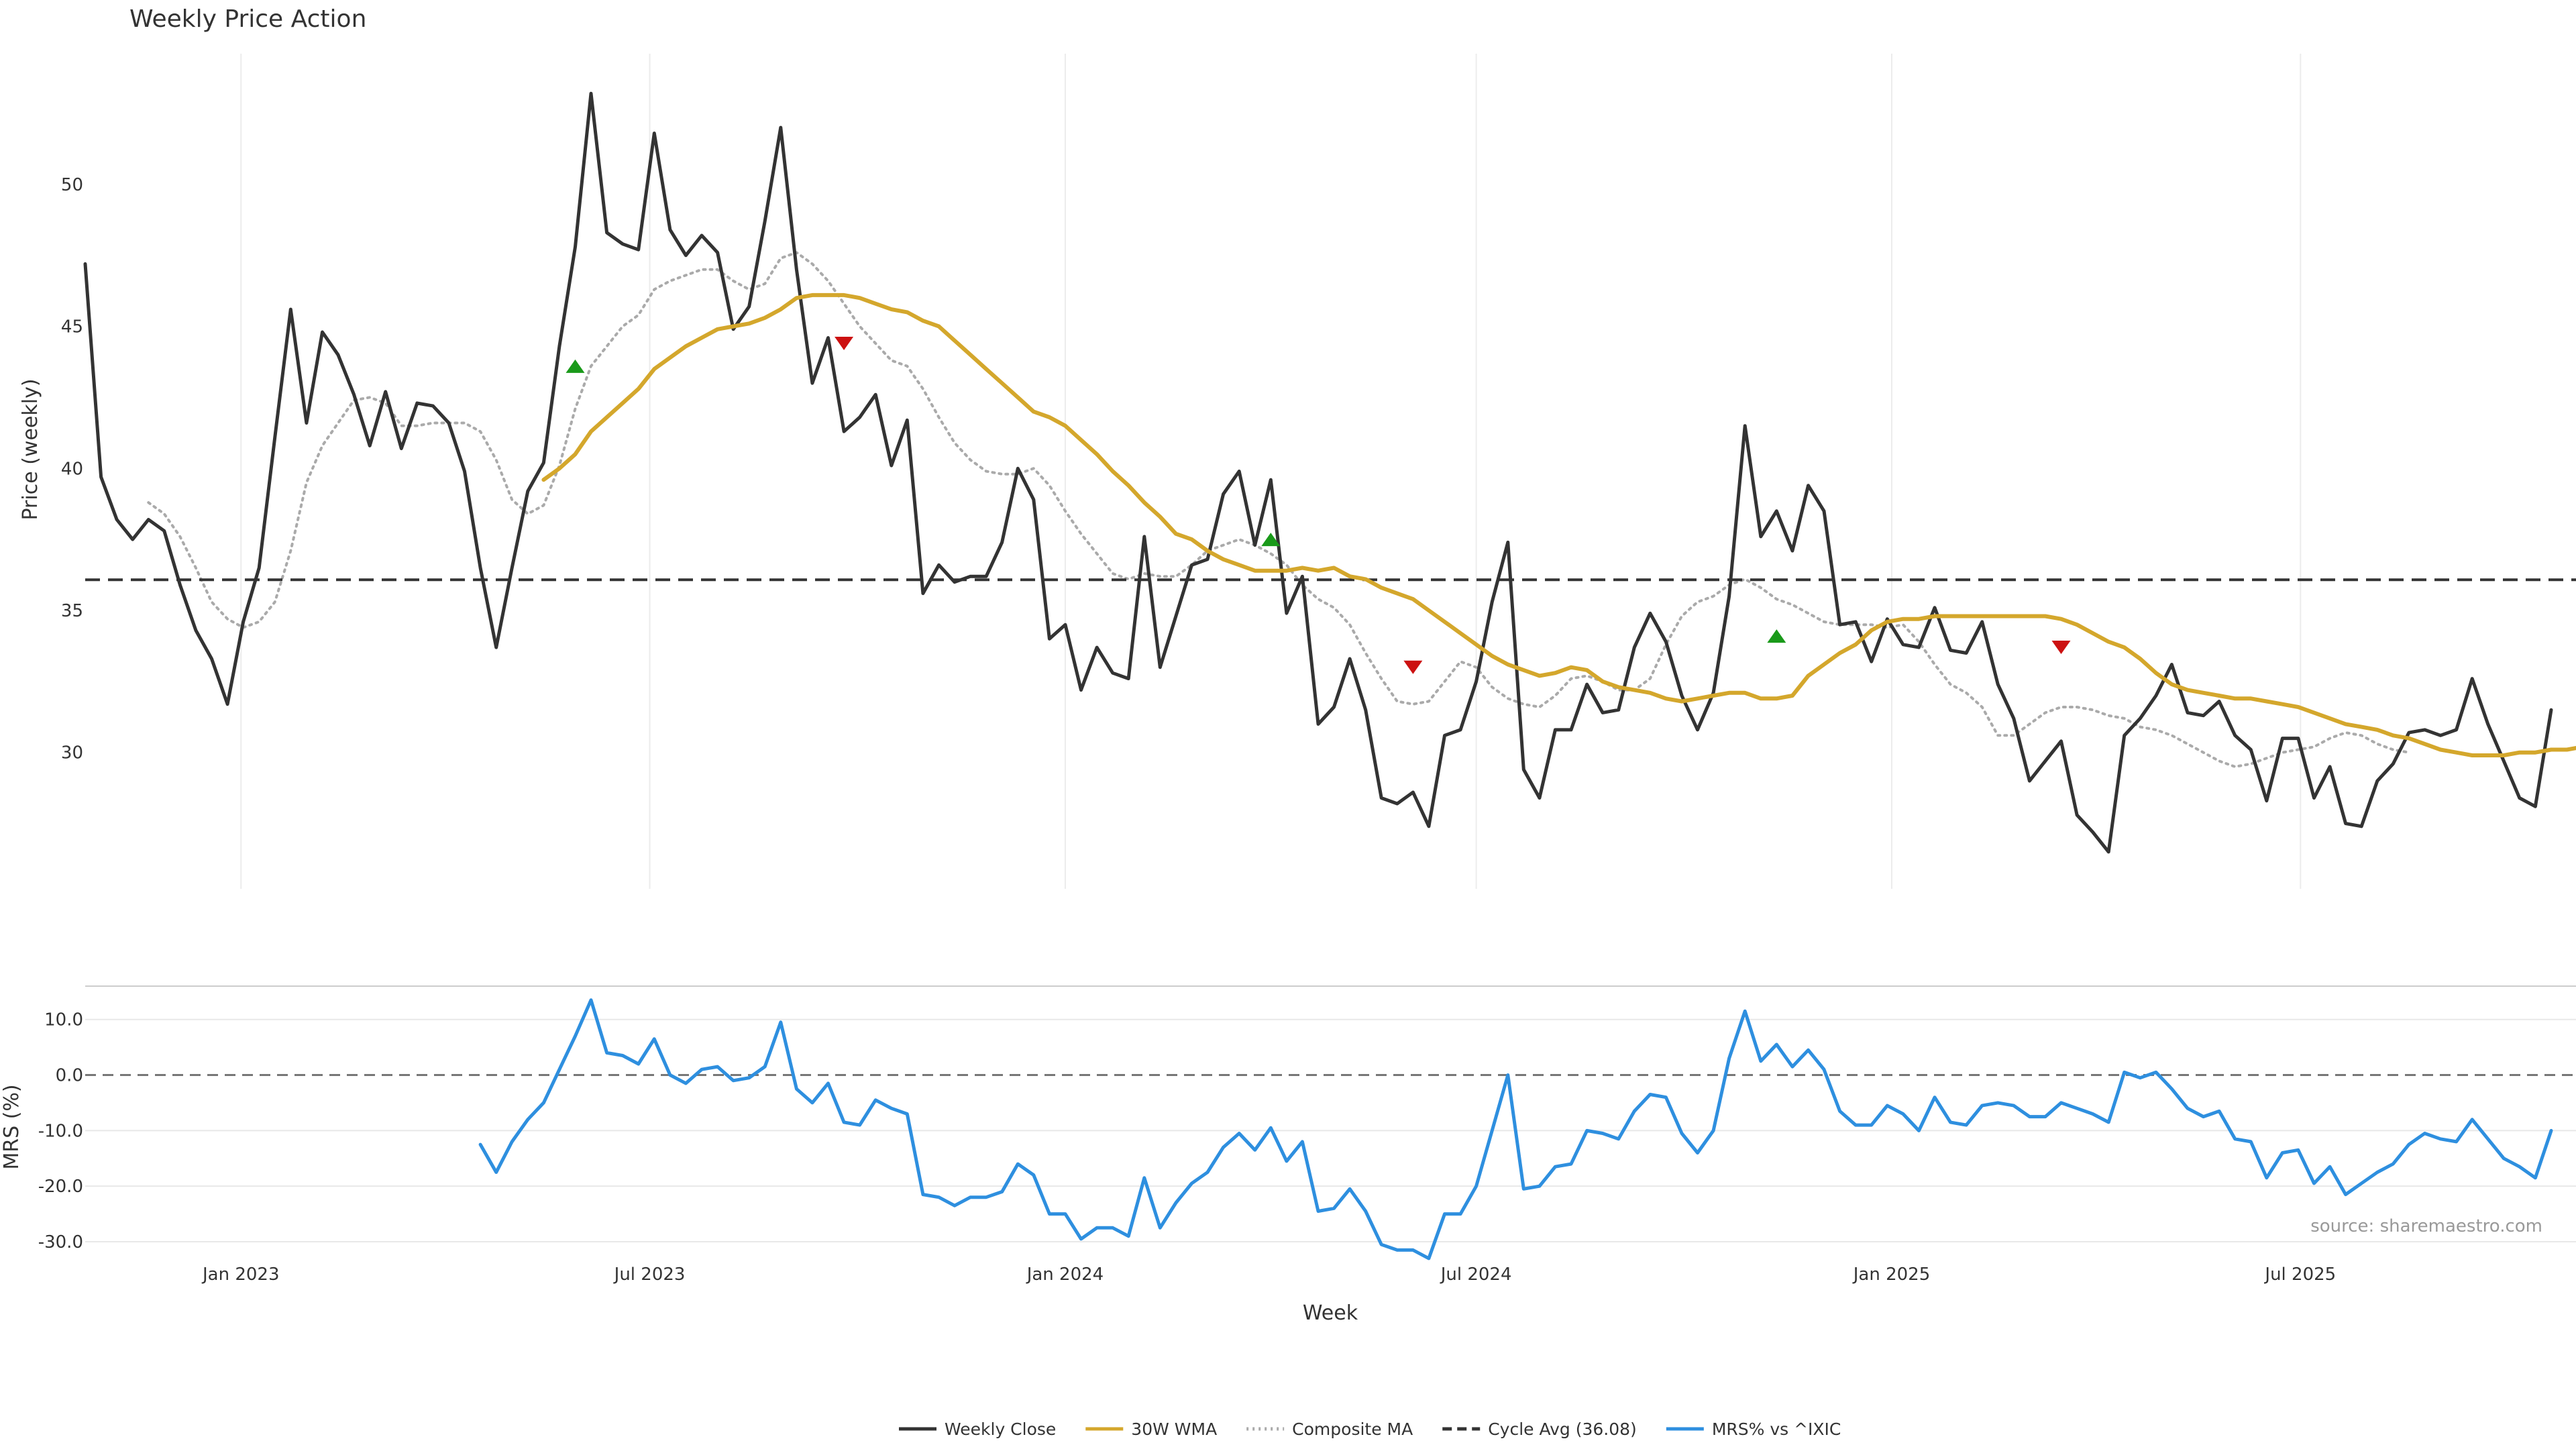 The image size is (2576, 1449). I want to click on price-y-tick-label: 45, so click(72, 327).